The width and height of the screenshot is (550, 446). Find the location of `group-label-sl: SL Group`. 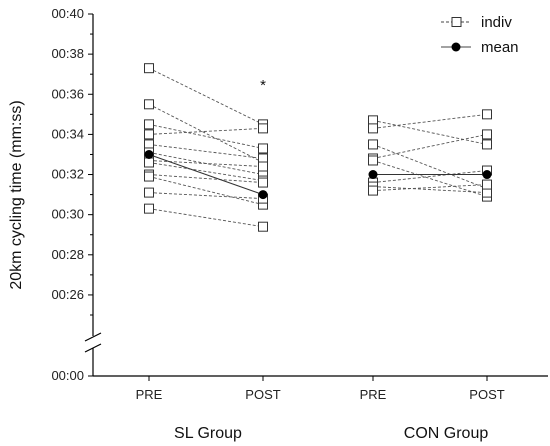

group-label-sl: SL Group is located at coordinates (208, 433).